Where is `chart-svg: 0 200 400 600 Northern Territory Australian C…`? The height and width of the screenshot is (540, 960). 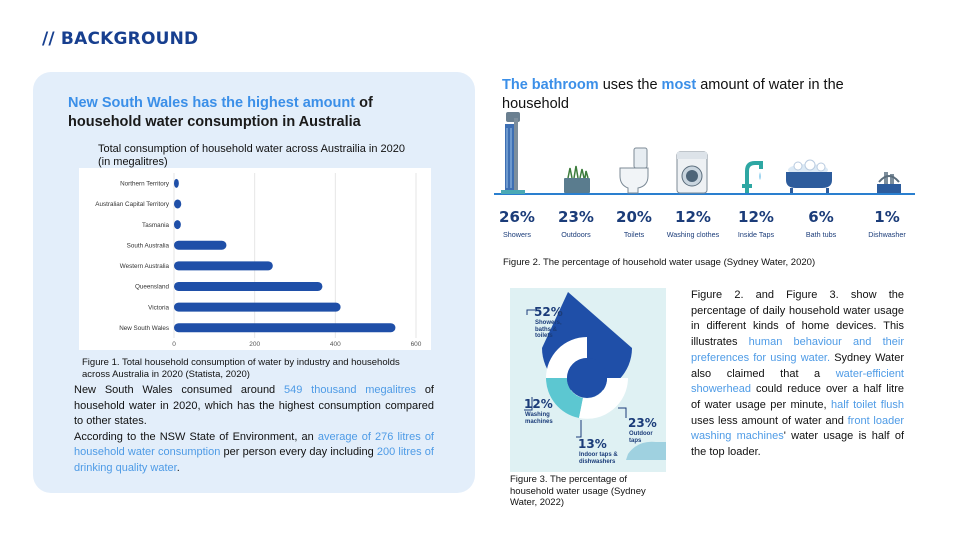 chart-svg: 0 200 400 600 Northern Territory Australian C… is located at coordinates (258, 260).